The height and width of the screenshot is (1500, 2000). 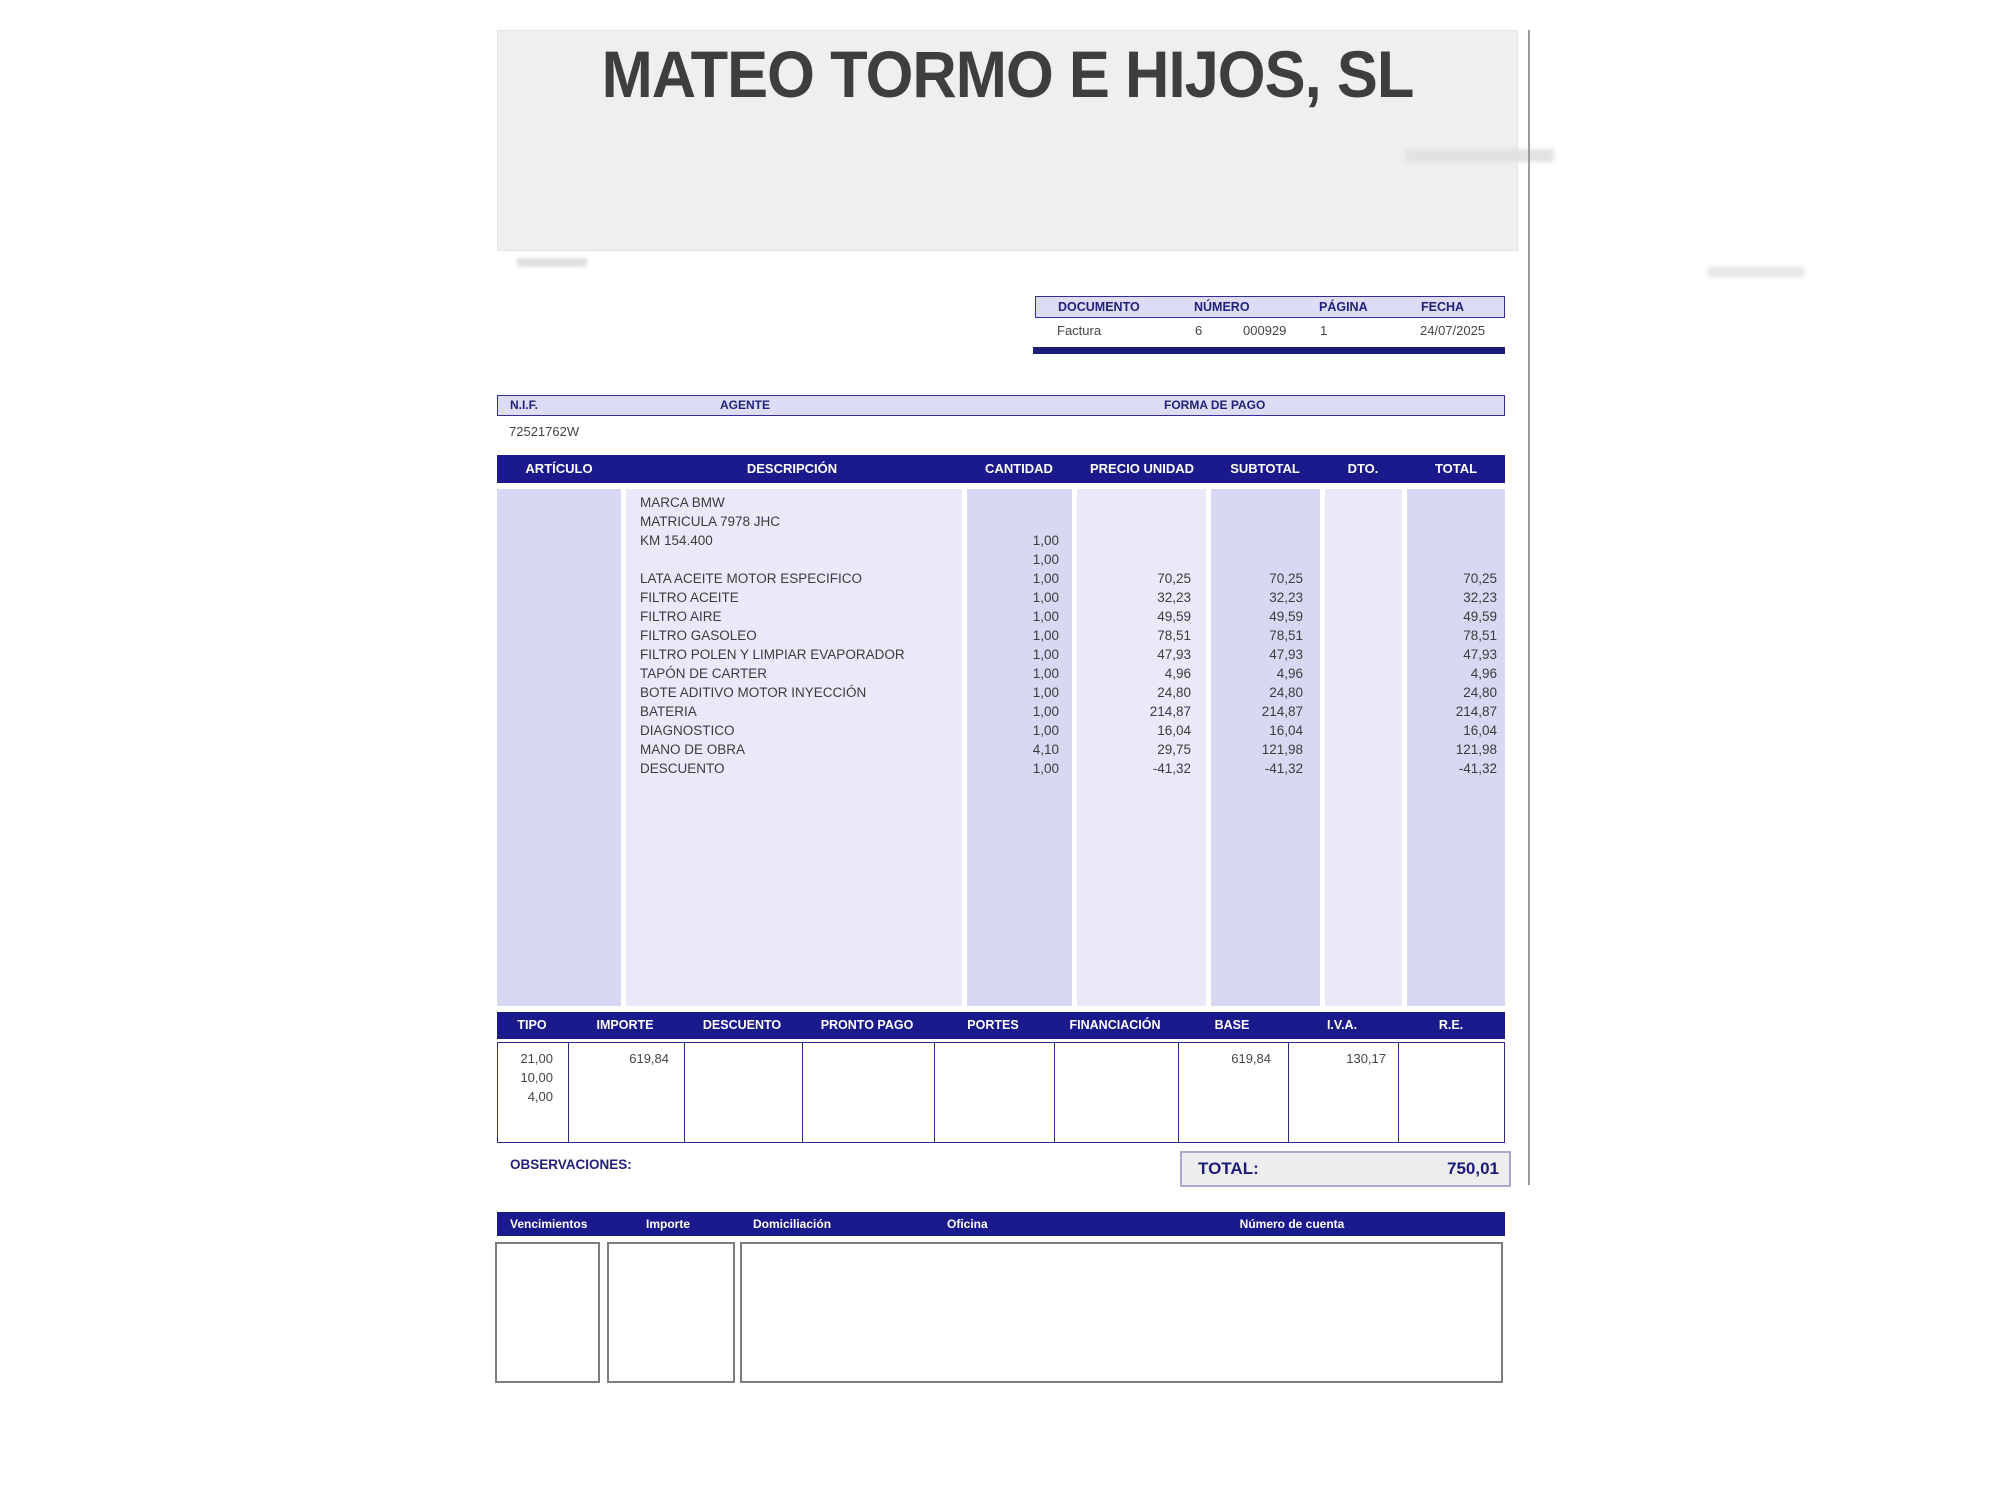 What do you see at coordinates (1483, 673) in the screenshot?
I see `item-cell-tot: 4,96` at bounding box center [1483, 673].